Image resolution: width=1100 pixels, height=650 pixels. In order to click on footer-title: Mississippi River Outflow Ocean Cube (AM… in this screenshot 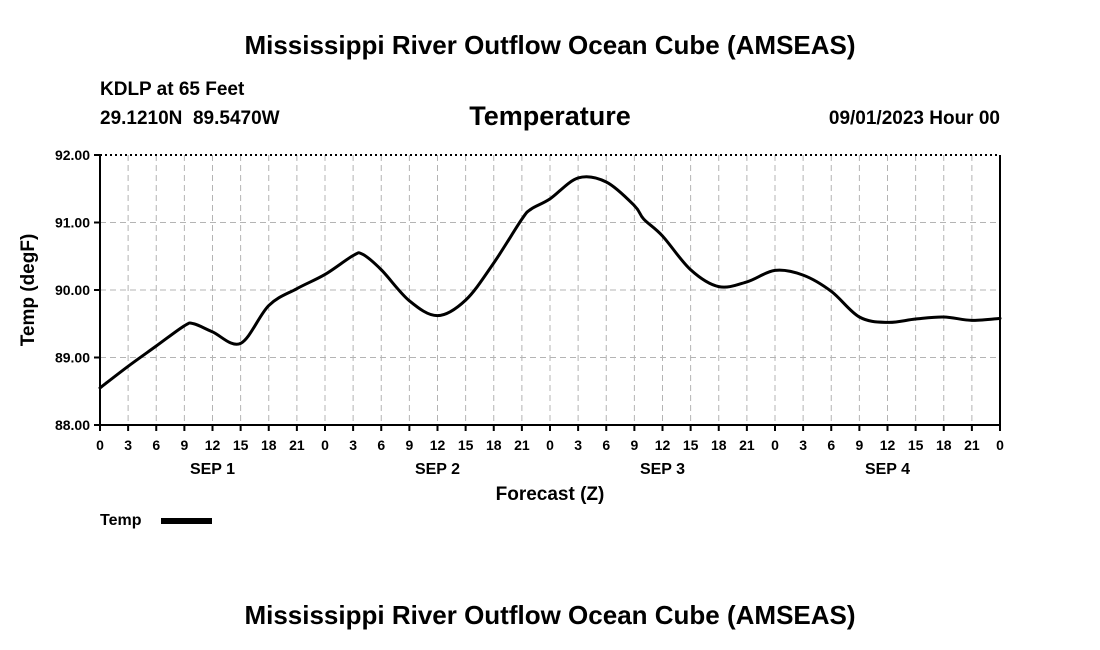, I will do `click(549, 615)`.